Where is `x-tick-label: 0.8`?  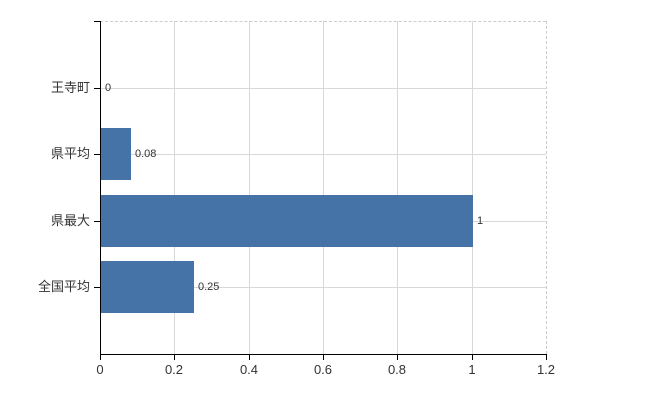 x-tick-label: 0.8 is located at coordinates (397, 369).